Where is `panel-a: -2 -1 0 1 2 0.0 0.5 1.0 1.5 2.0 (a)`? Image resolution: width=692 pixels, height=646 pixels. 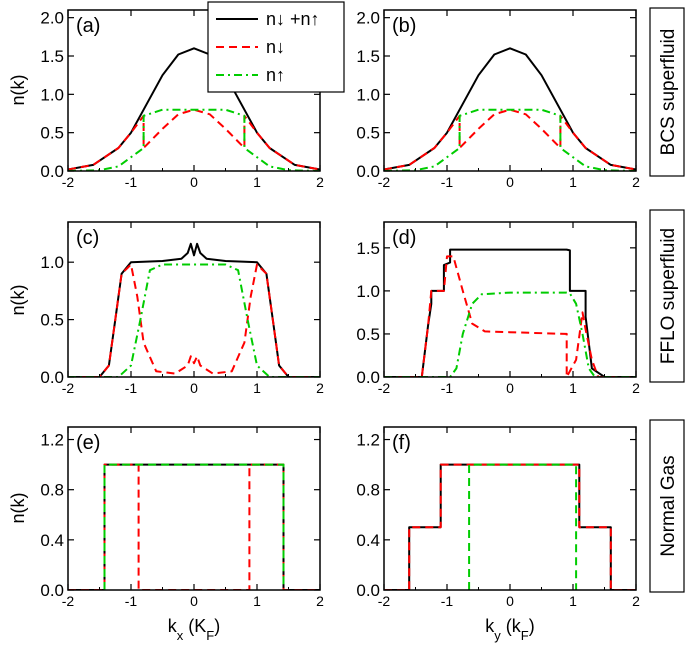 panel-a: -2 -1 0 1 2 0.0 0.5 1.0 1.5 2.0 (a) is located at coordinates (182, 99).